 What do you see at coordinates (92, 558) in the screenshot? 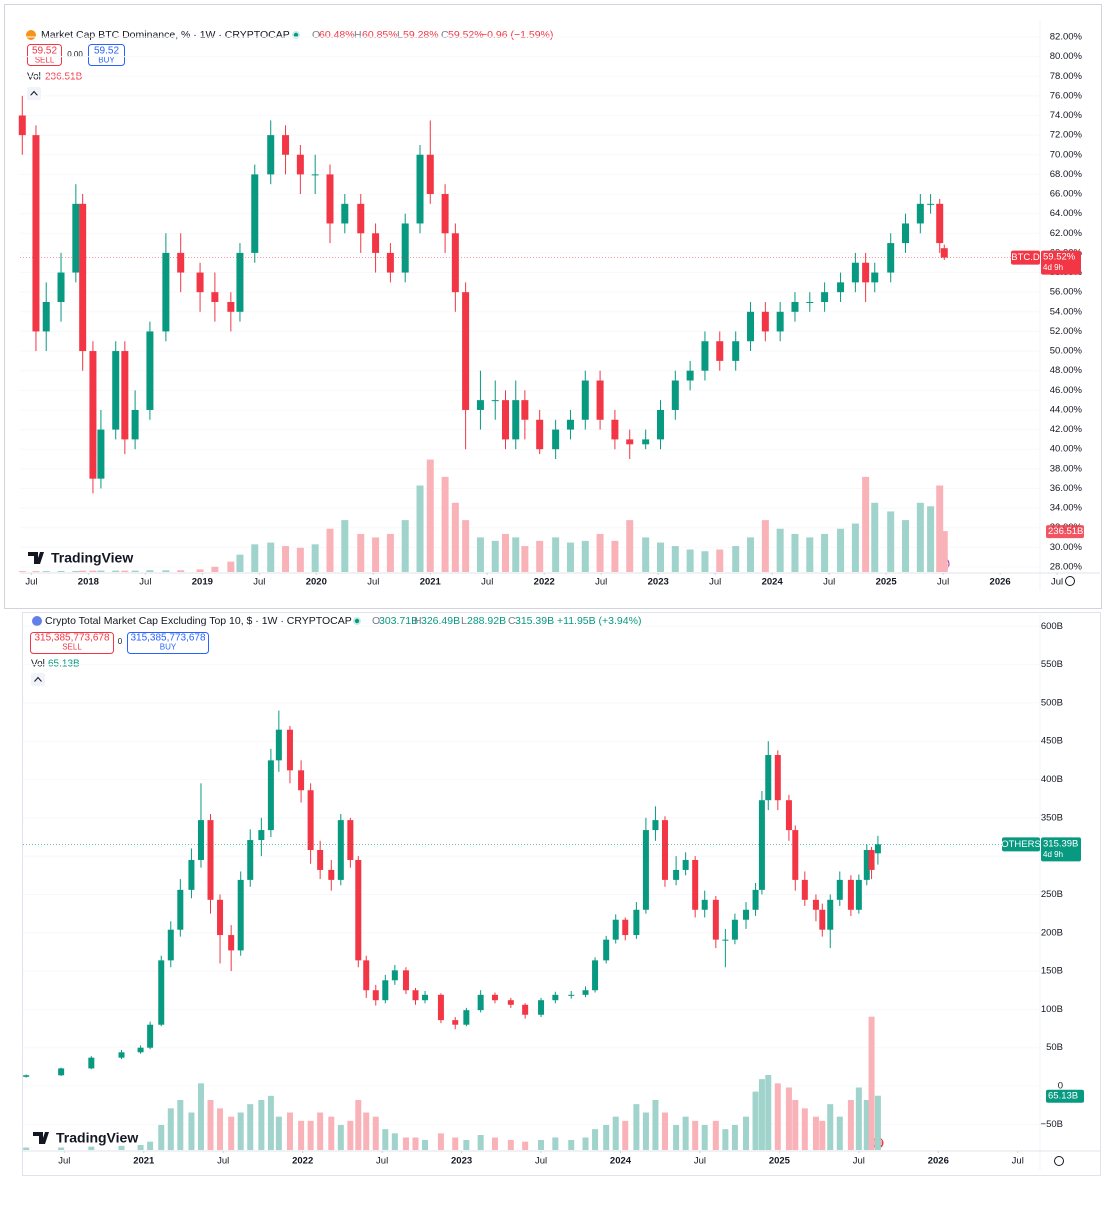
I see `logo: TradingView` at bounding box center [92, 558].